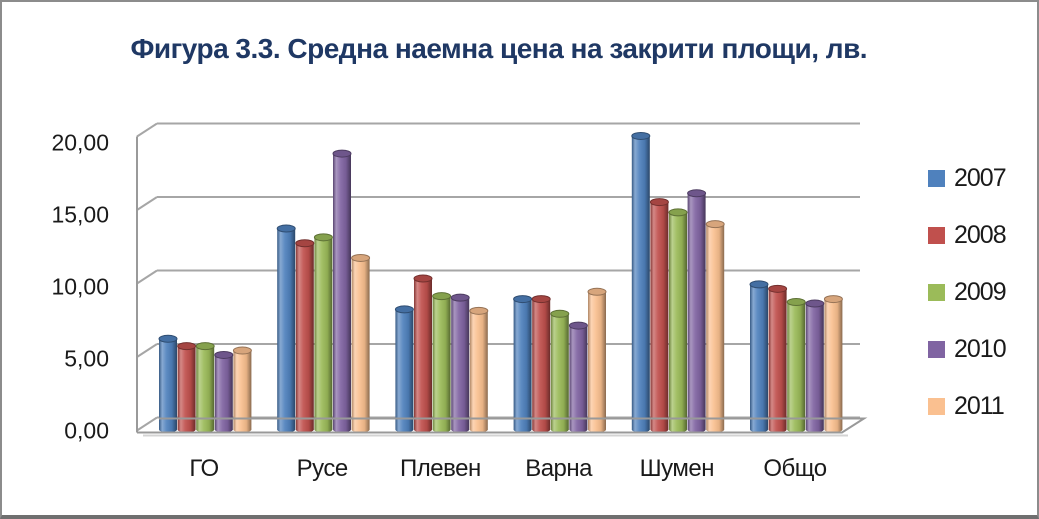  Describe the element at coordinates (597, 291) in the screenshot. I see `bar-top-2011-c3` at that location.